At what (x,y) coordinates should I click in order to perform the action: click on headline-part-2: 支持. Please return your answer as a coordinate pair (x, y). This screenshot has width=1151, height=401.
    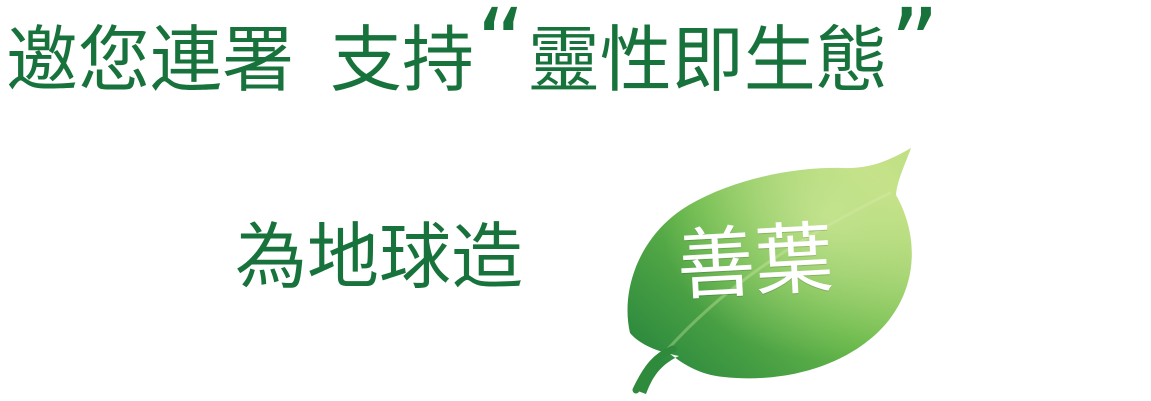
    Looking at the image, I should click on (402, 60).